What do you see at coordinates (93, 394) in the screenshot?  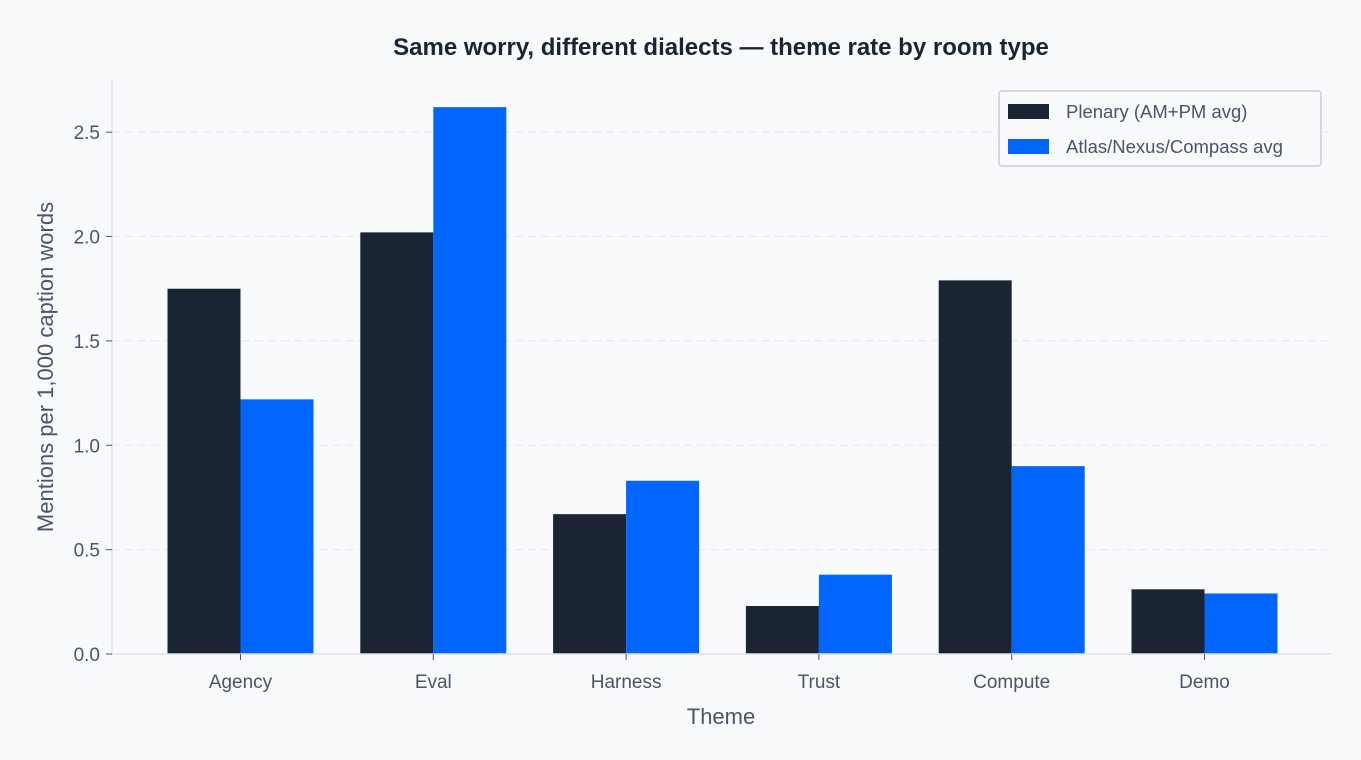 I see `y-ticks: 0.0 0.5 1.0 1.5 2.0 2.5` at bounding box center [93, 394].